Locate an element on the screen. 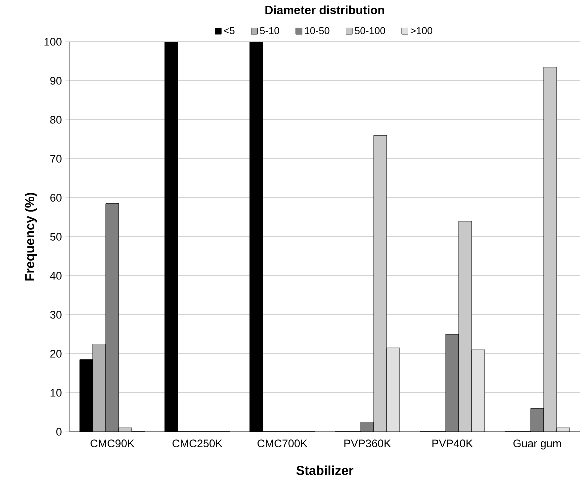 This screenshot has width=587, height=492. y-tick-label: 30 is located at coordinates (56, 315).